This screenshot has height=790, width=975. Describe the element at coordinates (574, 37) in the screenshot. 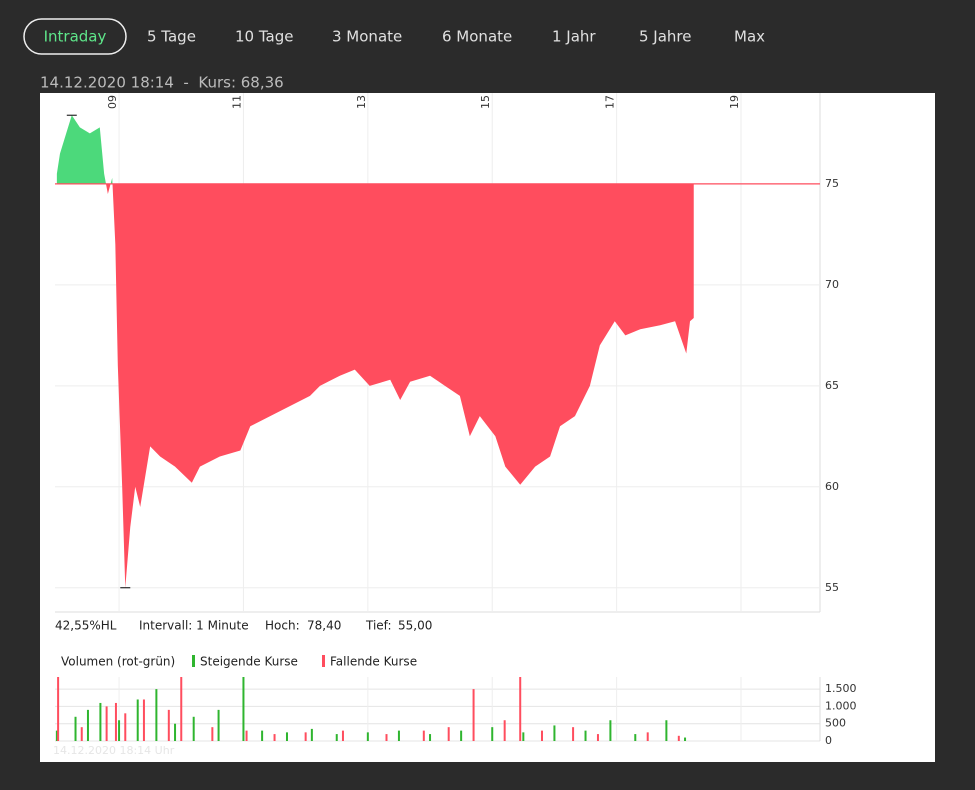

I see `tab: 1 Jahr` at that location.